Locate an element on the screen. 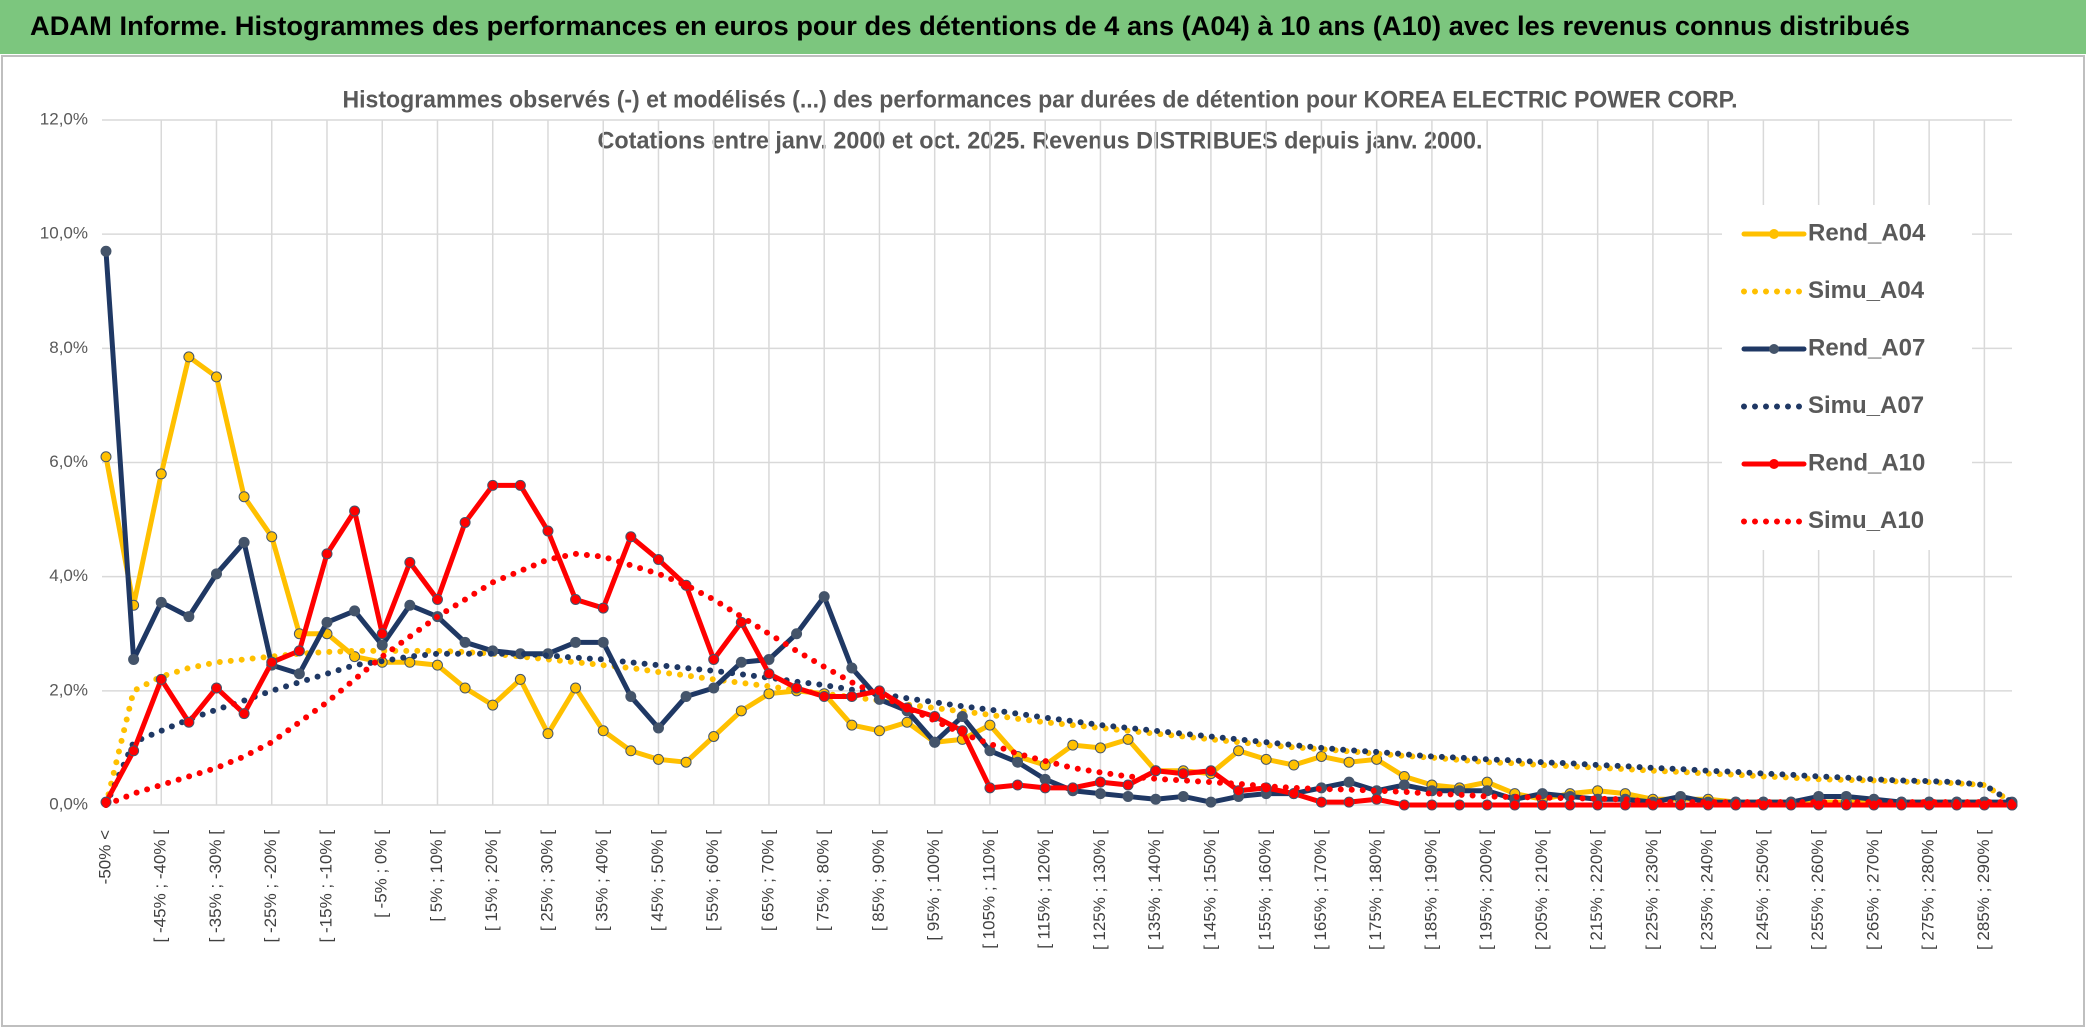 This screenshot has width=2086, height=1033. x-tick-label: [ 215% ; 220% [ is located at coordinates (1596, 890).